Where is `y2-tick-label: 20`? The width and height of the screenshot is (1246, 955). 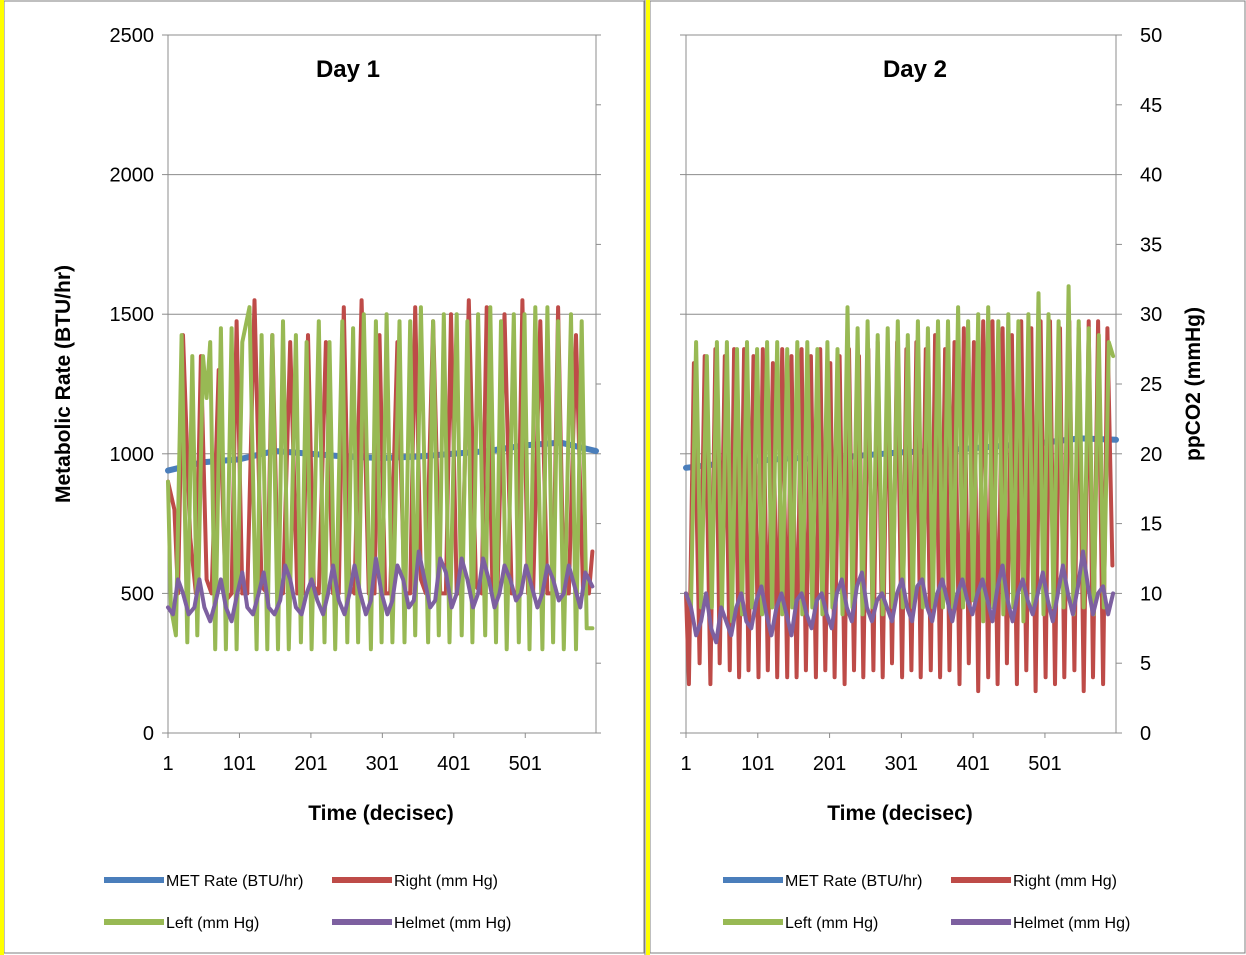
y2-tick-label: 20 is located at coordinates (1151, 455).